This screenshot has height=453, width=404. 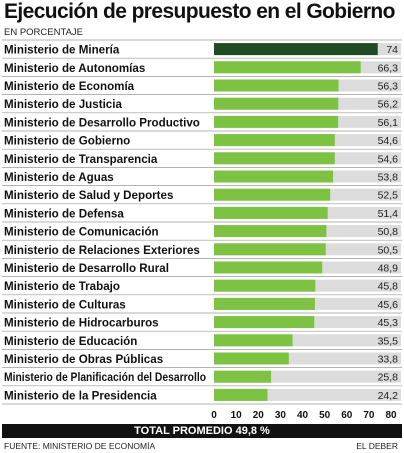 What do you see at coordinates (388, 341) in the screenshot?
I see `value-label: 35,5` at bounding box center [388, 341].